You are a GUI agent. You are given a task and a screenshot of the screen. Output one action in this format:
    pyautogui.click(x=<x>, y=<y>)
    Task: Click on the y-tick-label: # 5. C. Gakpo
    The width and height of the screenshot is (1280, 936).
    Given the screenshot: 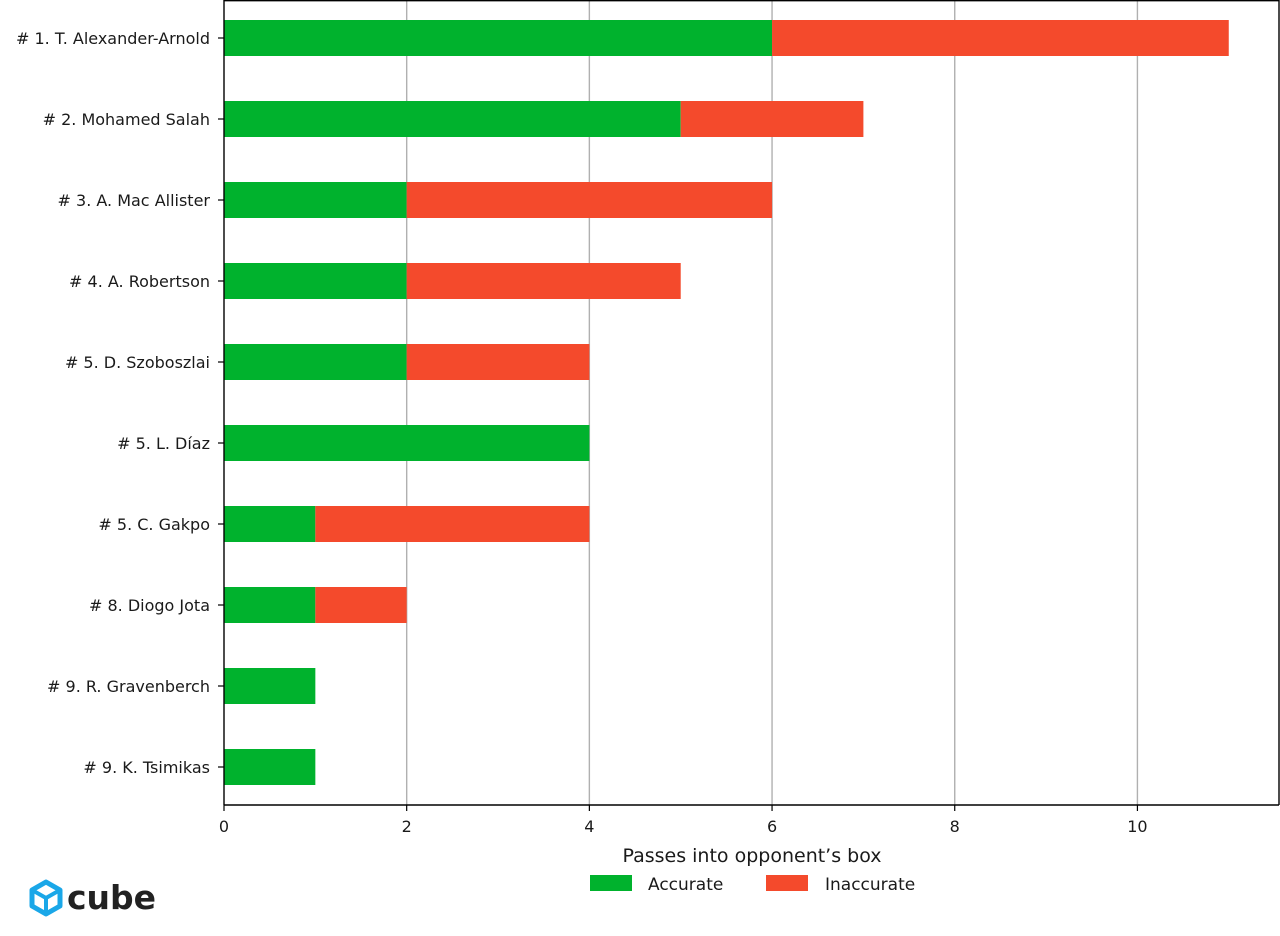 What is the action you would take?
    pyautogui.click(x=154, y=524)
    